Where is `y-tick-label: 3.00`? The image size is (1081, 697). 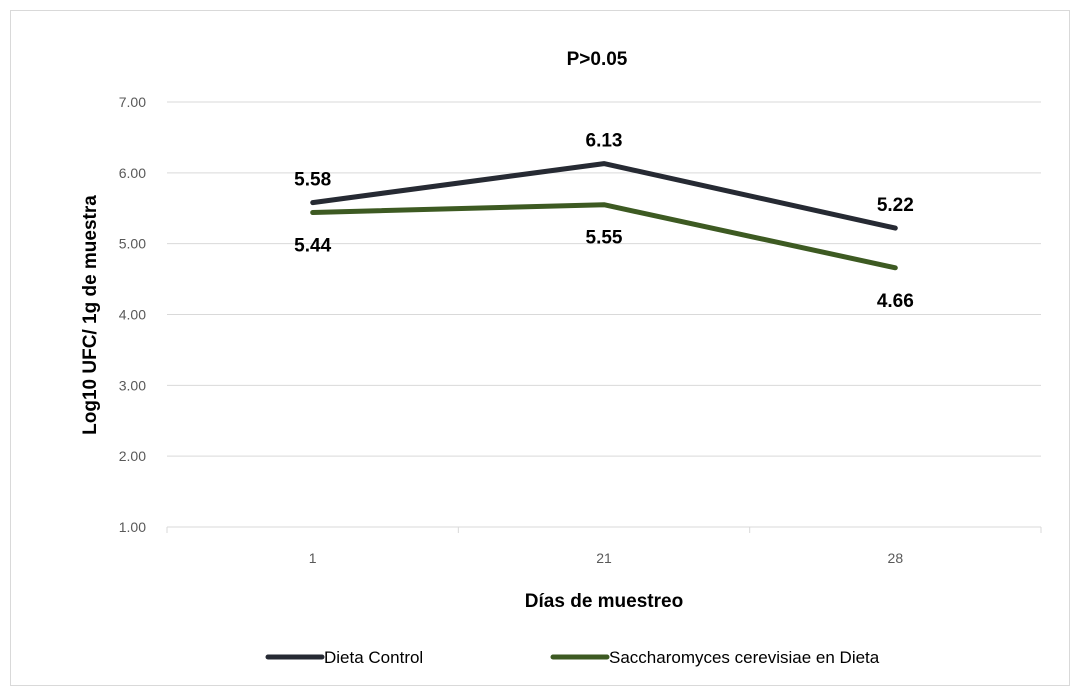 y-tick-label: 3.00 is located at coordinates (132, 385).